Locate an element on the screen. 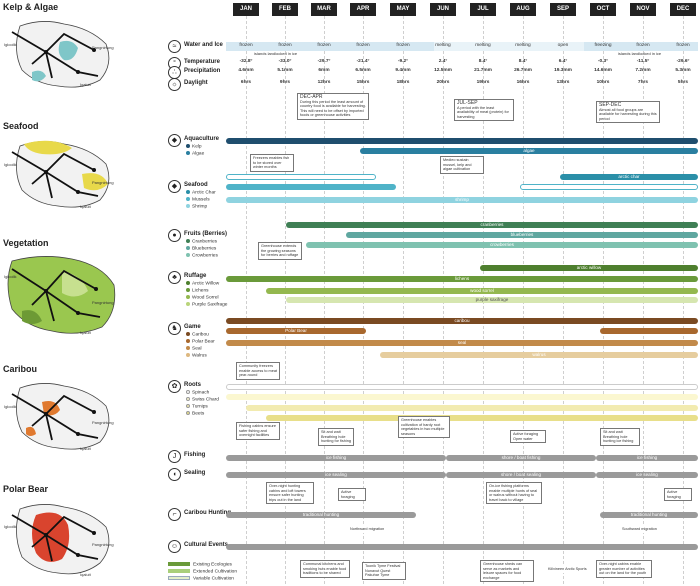 Image resolution: width=700 pixels, height=586 pixels. temperature-cell: -9.2° is located at coordinates (403, 61).